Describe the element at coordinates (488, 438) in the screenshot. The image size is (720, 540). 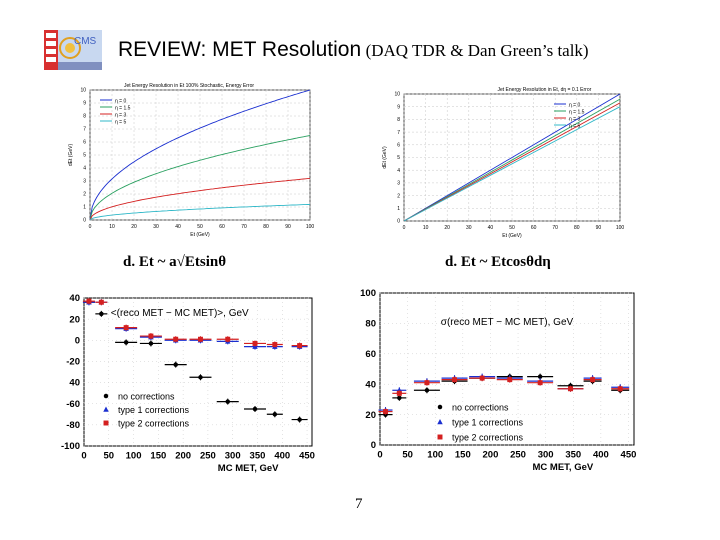
I see `legend-label-2: type 2 corrections` at that location.